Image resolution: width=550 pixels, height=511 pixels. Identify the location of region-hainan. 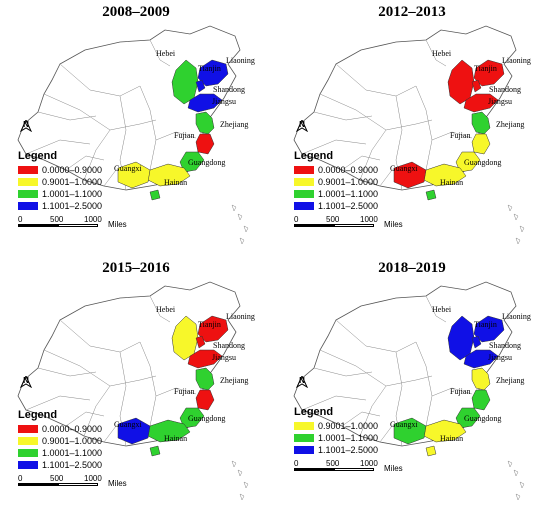
(155, 195).